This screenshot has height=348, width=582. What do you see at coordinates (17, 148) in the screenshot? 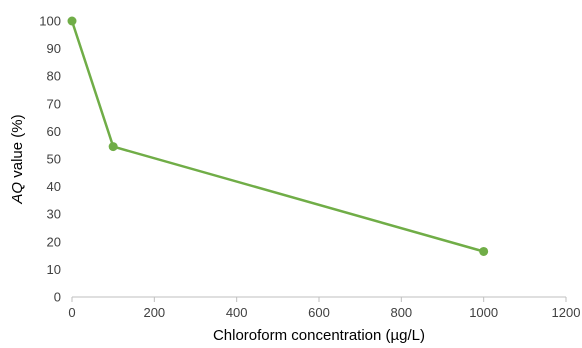
I see `y-axis-title-rest: value (%)` at bounding box center [17, 148].